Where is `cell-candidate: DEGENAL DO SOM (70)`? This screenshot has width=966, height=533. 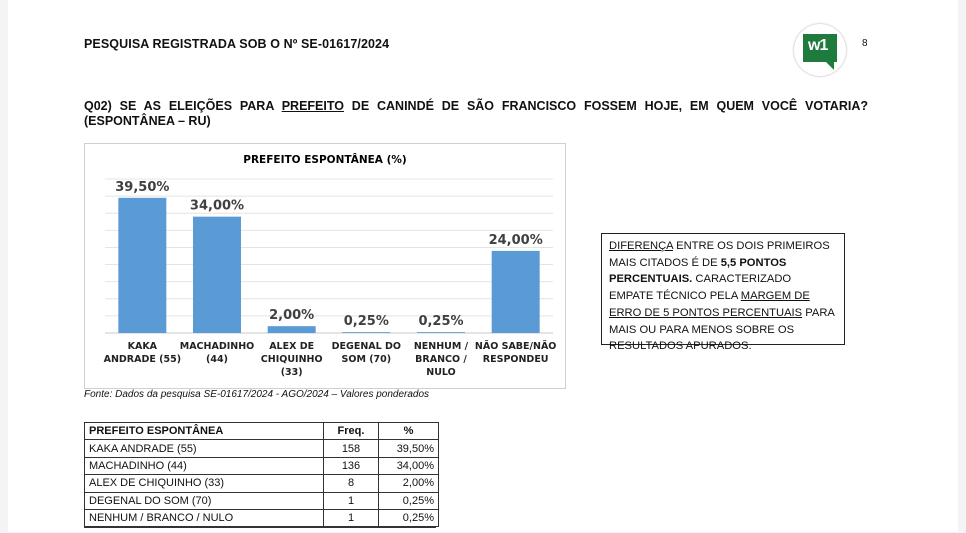
cell-candidate: DEGENAL DO SOM (70) is located at coordinates (204, 500).